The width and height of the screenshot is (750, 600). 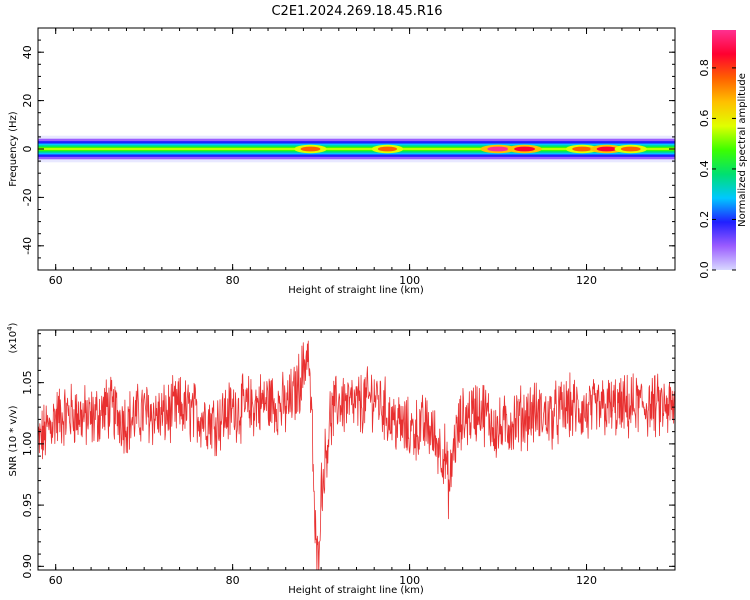 I want to click on heatmap-y-tick-label: 40, so click(x=27, y=52).